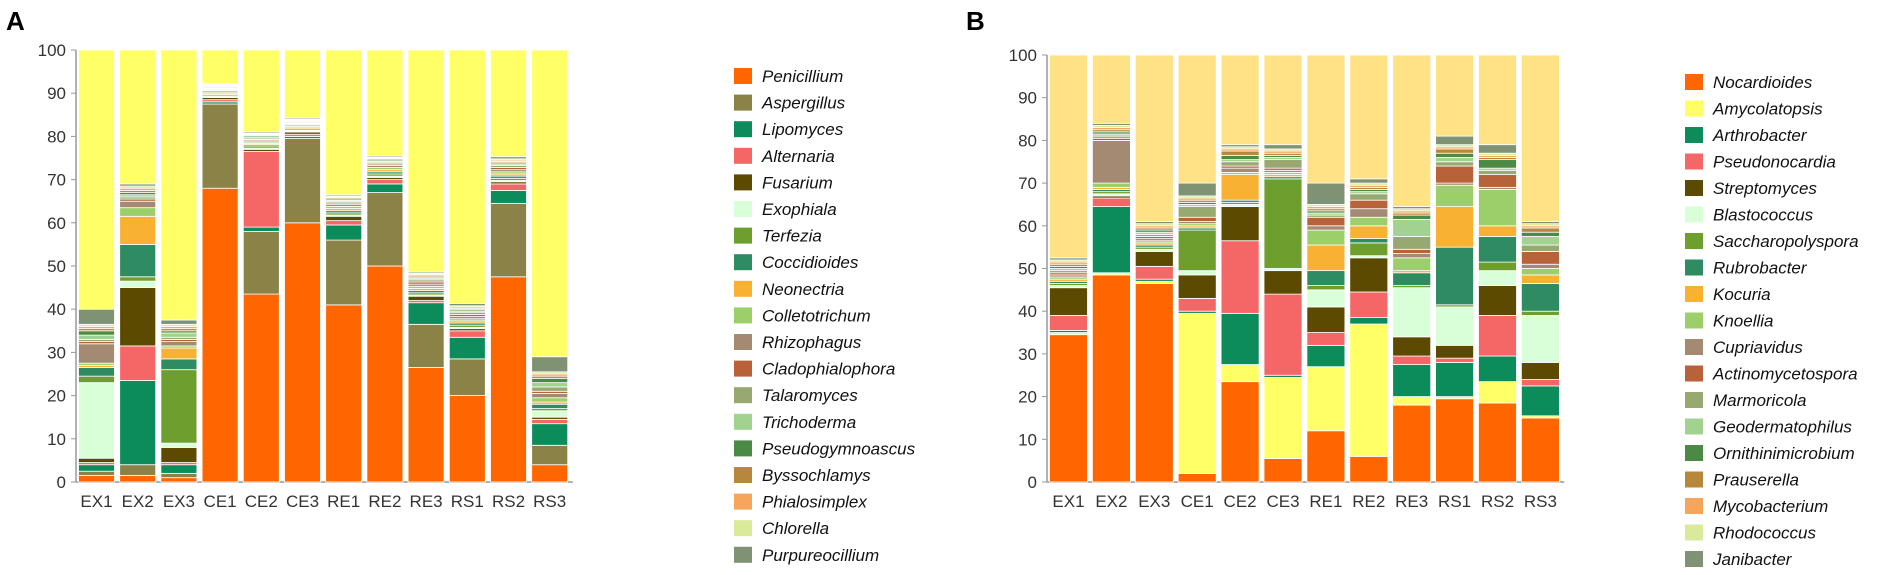 The image size is (1902, 575). Describe the element at coordinates (1197, 304) in the screenshot. I see `bar-segment-pseudonocardia-ce1` at that location.